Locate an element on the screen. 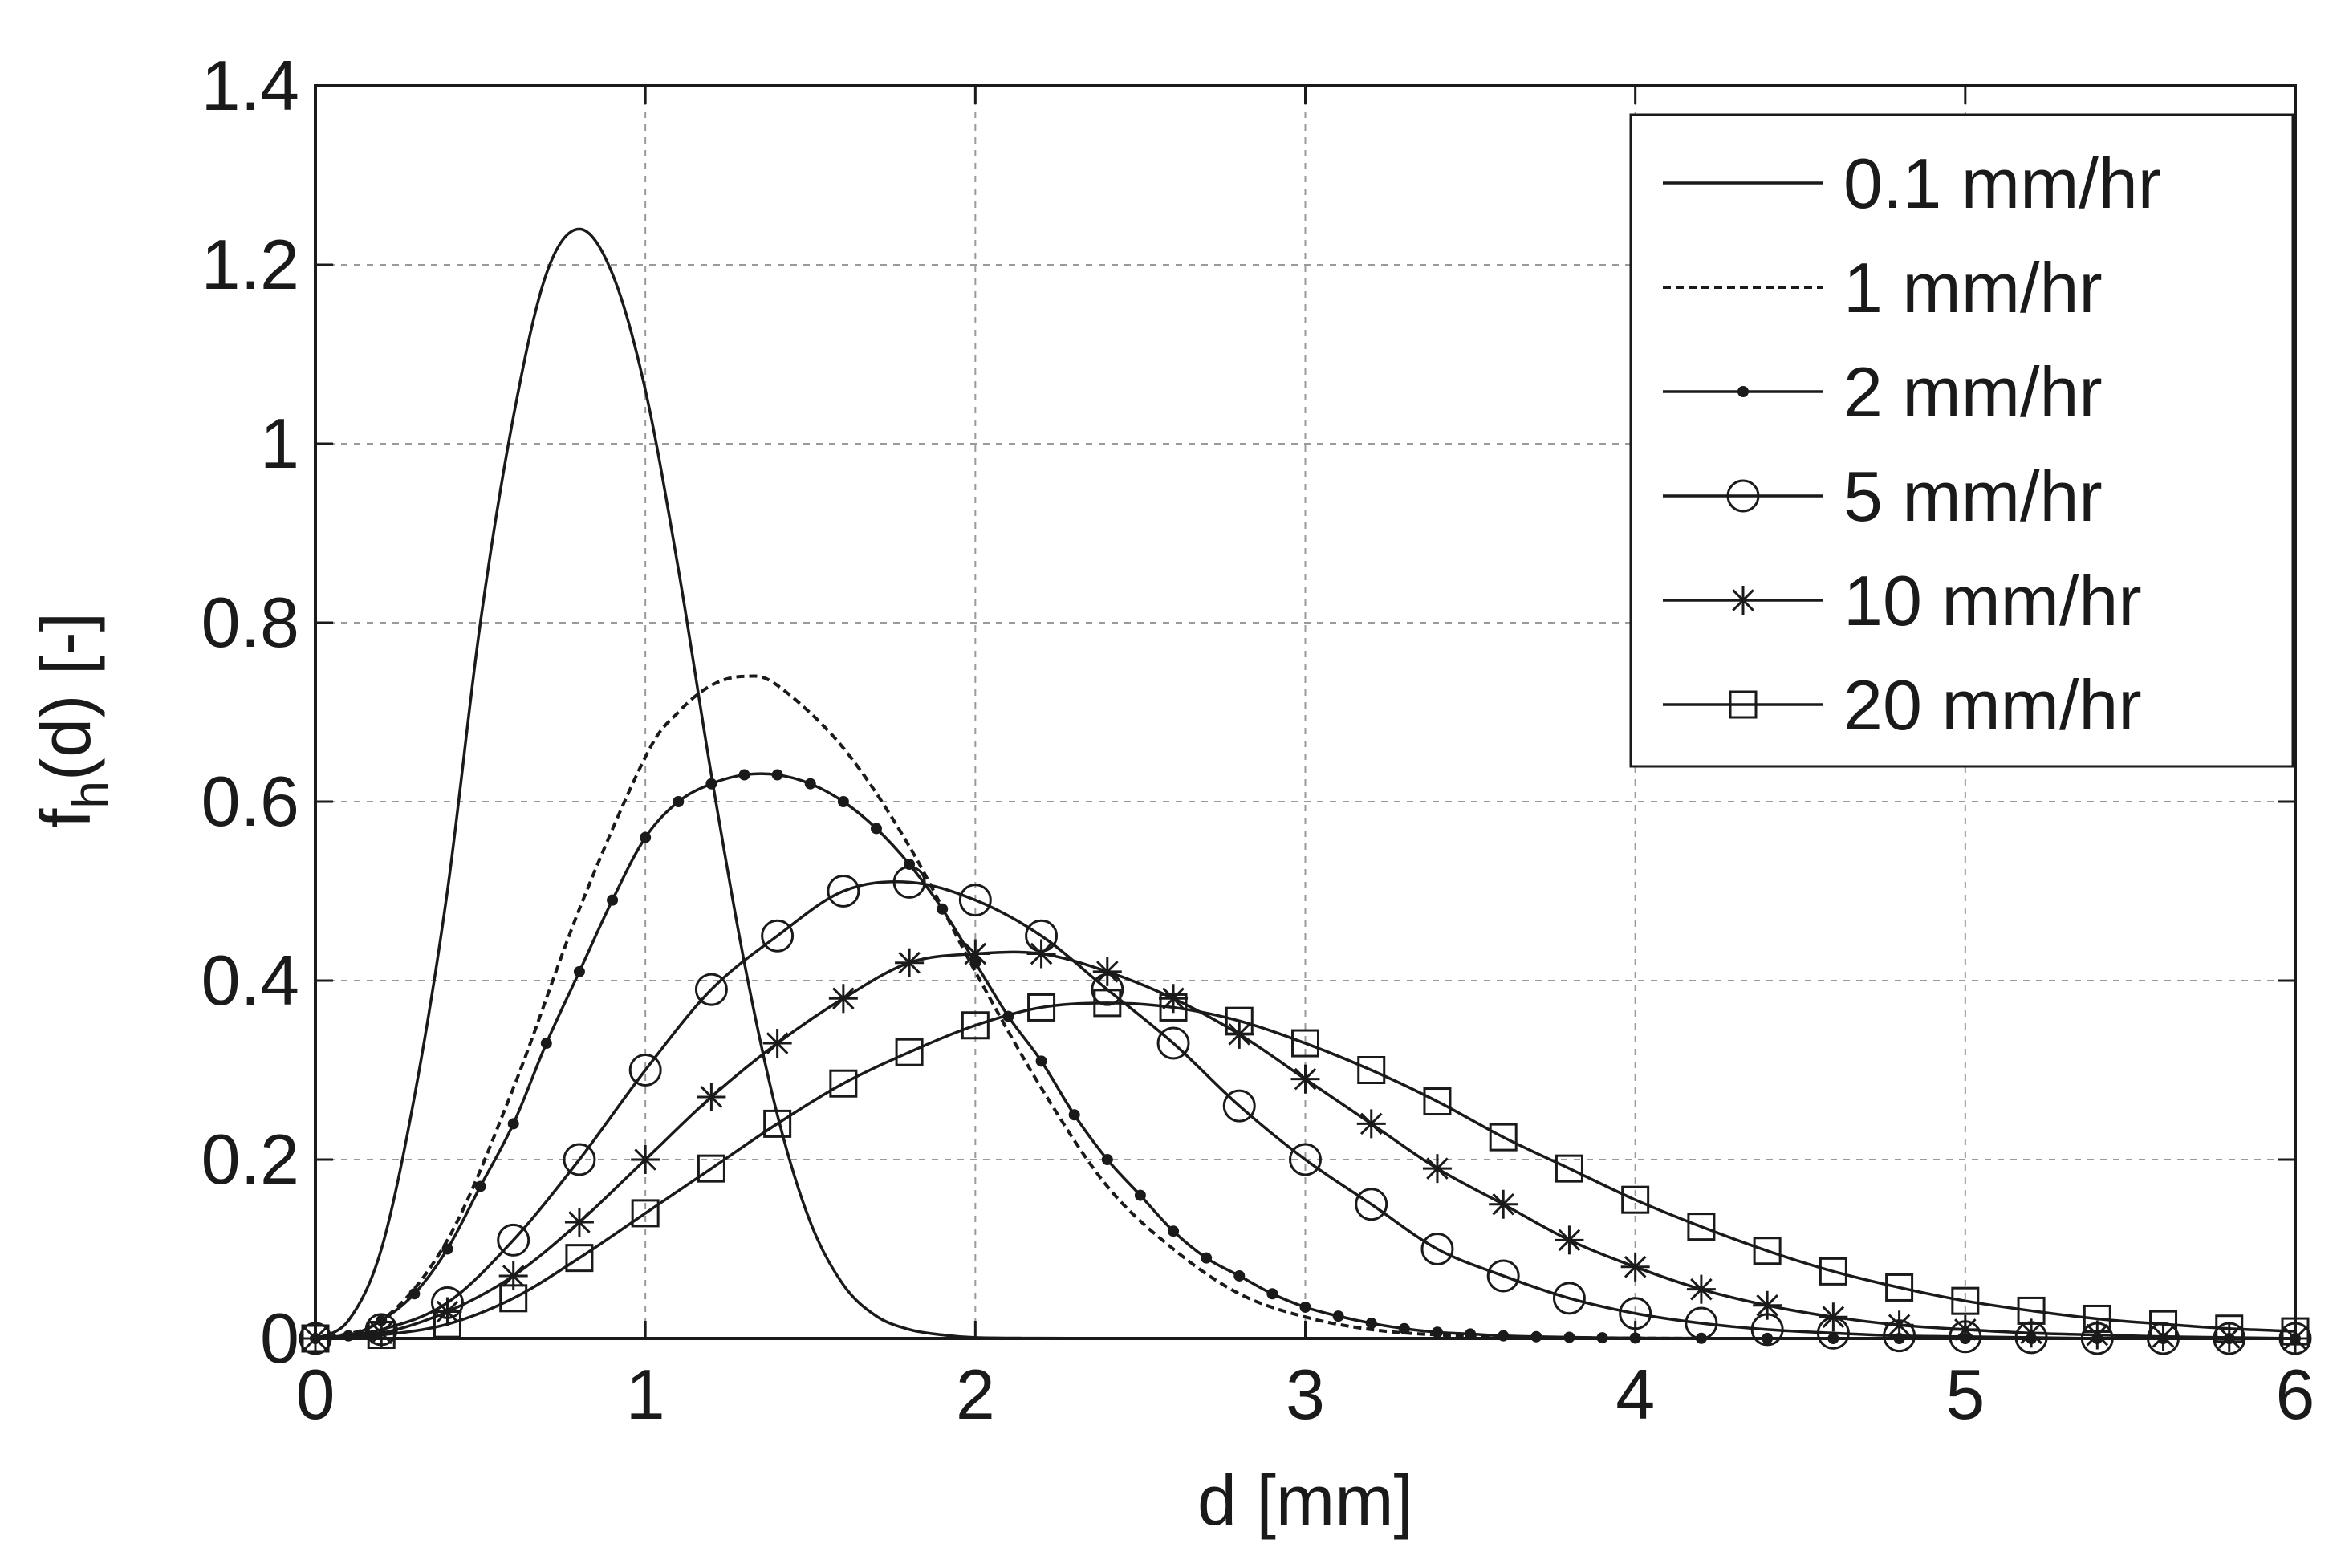 The image size is (2345, 1568). y-tick-label: 0.8 is located at coordinates (250, 622).